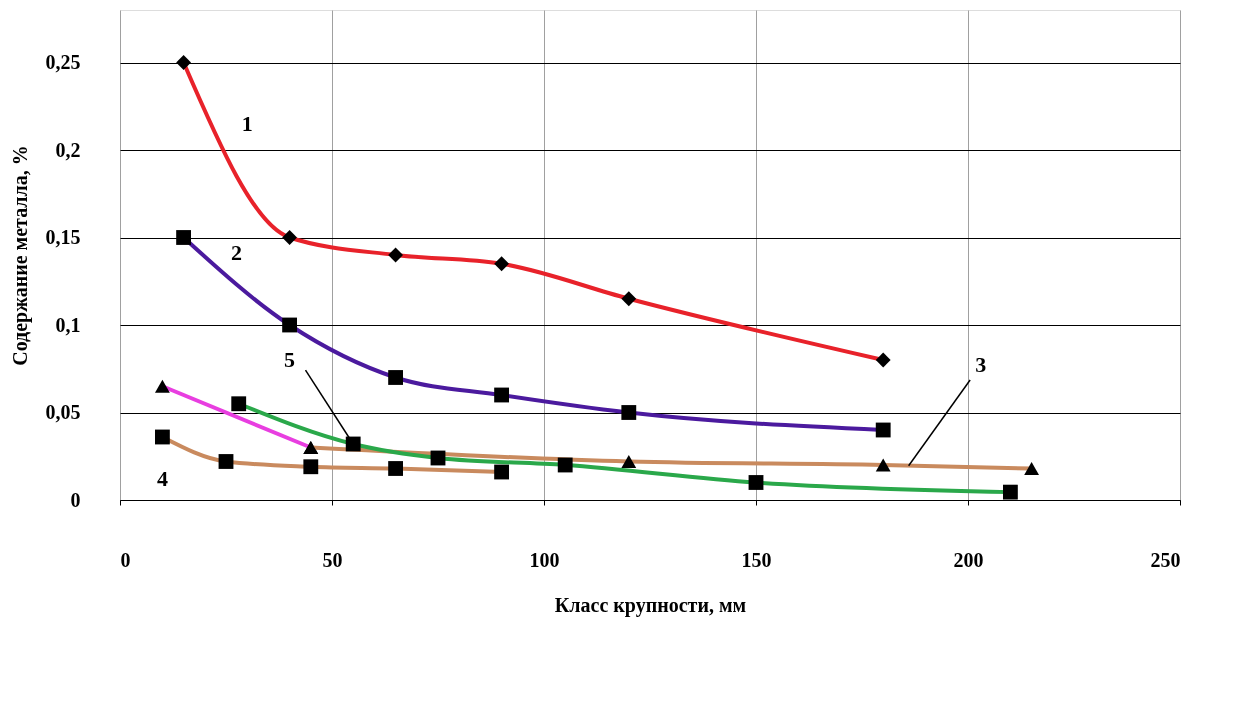 The image size is (1235, 720). Describe the element at coordinates (63, 412) in the screenshot. I see `y-tick-label: 0,05` at that location.